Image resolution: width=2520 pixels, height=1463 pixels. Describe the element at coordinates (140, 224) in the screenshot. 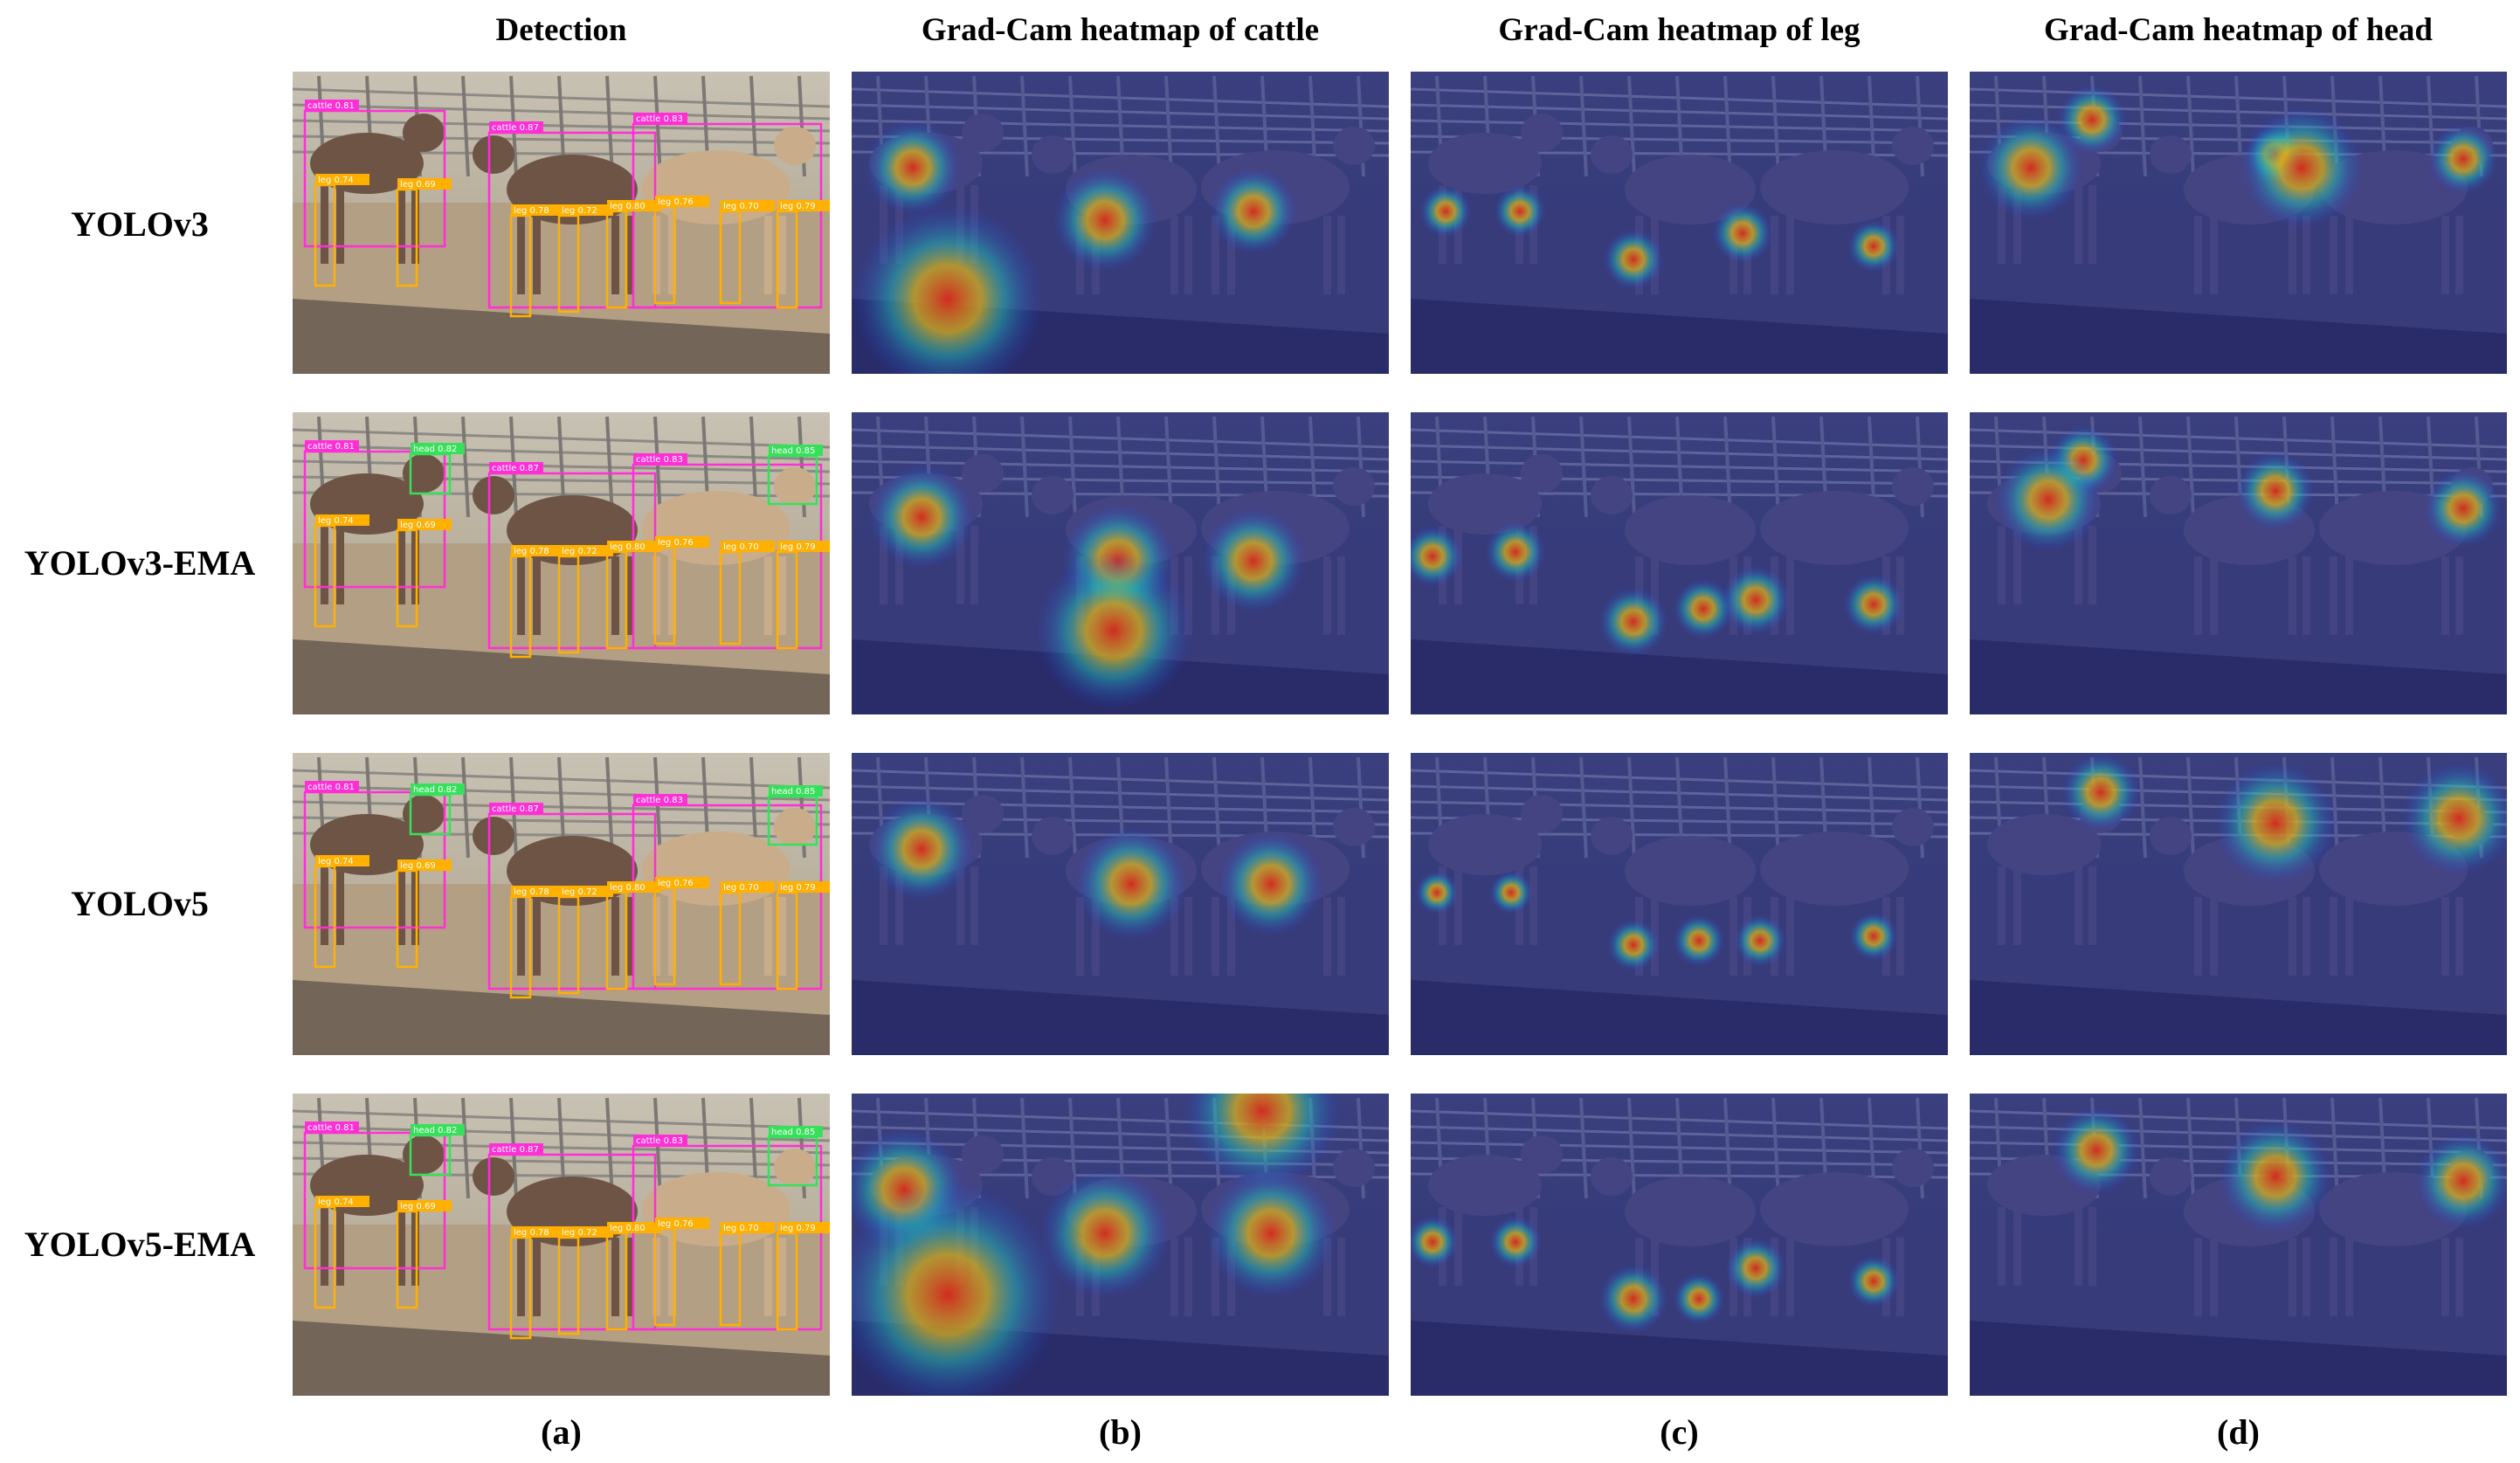

I see `row-label-yolov3: YOLOv3` at that location.